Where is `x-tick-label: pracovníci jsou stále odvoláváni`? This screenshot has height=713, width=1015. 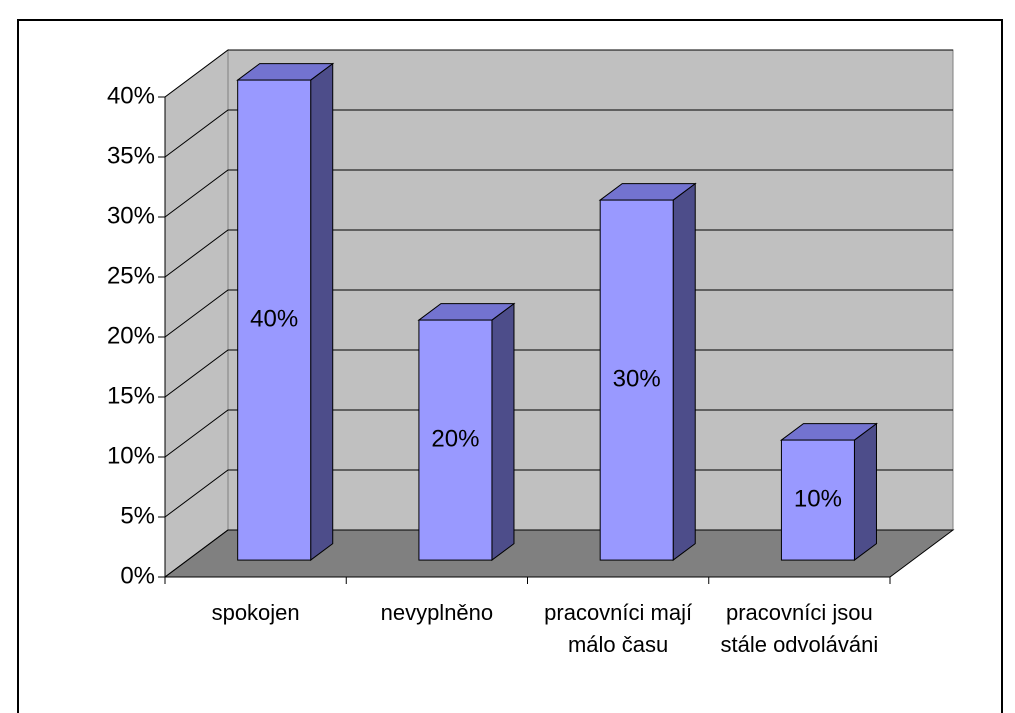
x-tick-label: pracovníci jsou stále odvoláváni is located at coordinates (799, 628).